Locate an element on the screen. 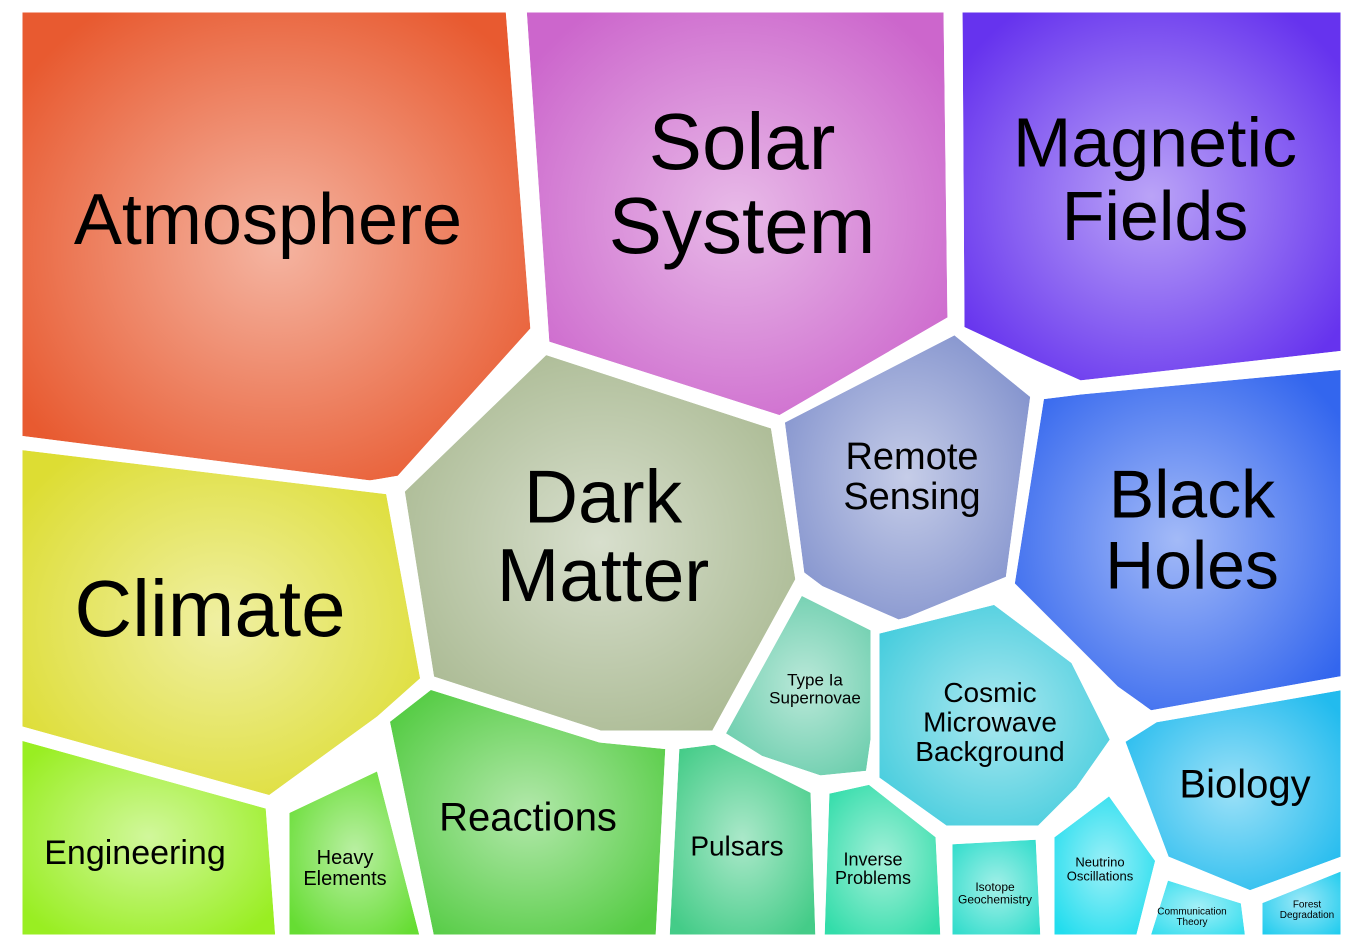 This screenshot has height=939, width=1349. cell-label: Oscillations is located at coordinates (1100, 875).